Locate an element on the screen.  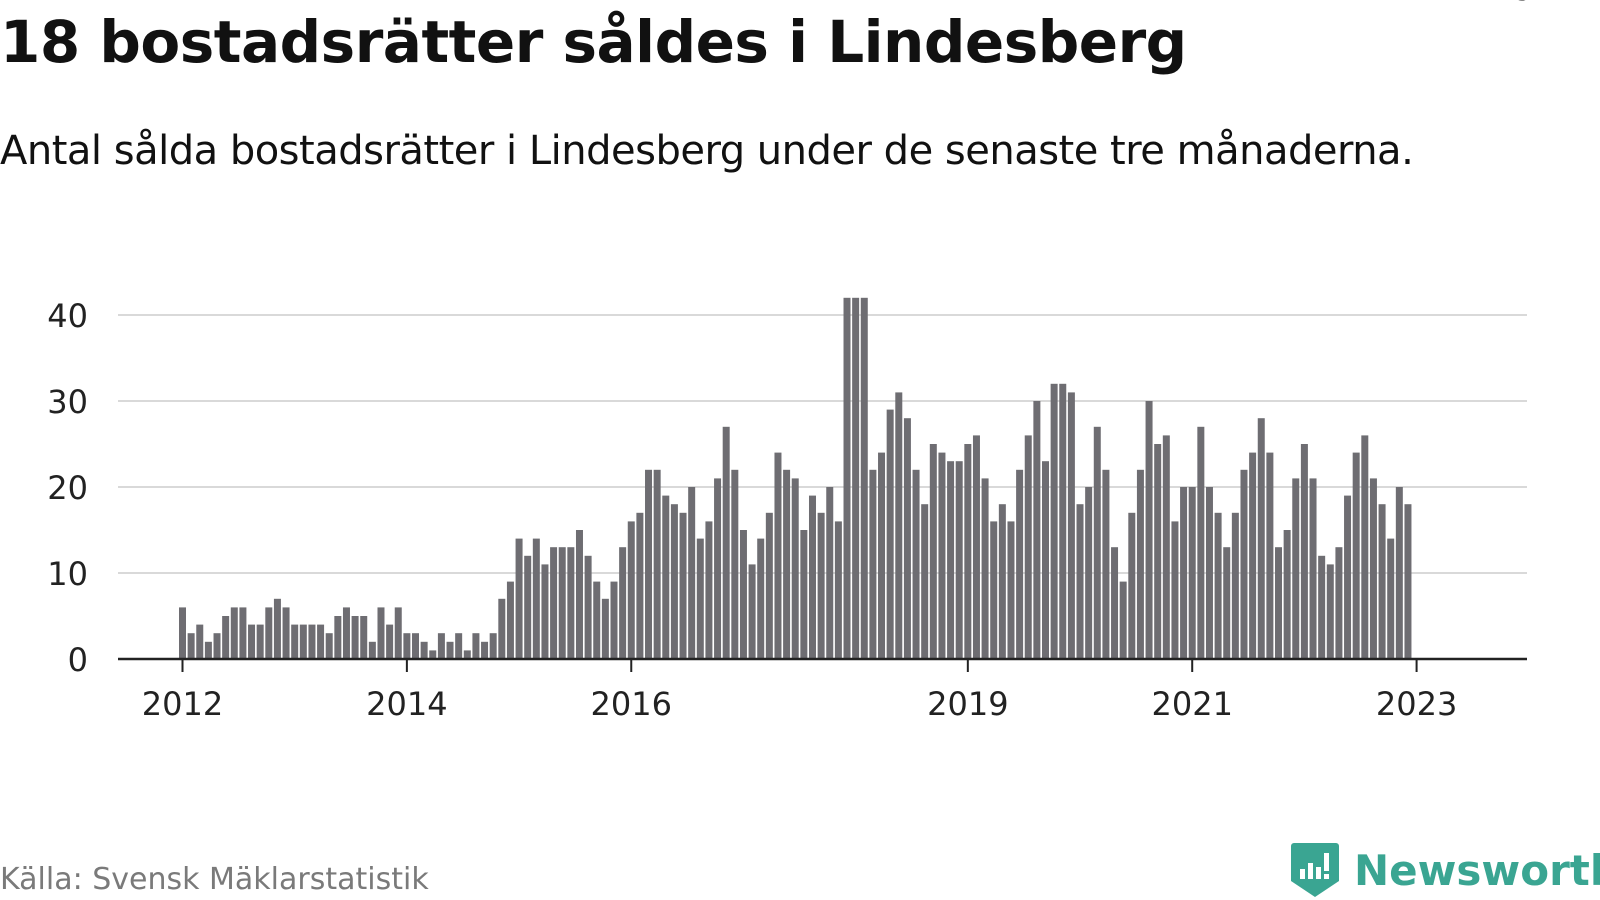
x-tick-label: 2019 is located at coordinates (967, 704).